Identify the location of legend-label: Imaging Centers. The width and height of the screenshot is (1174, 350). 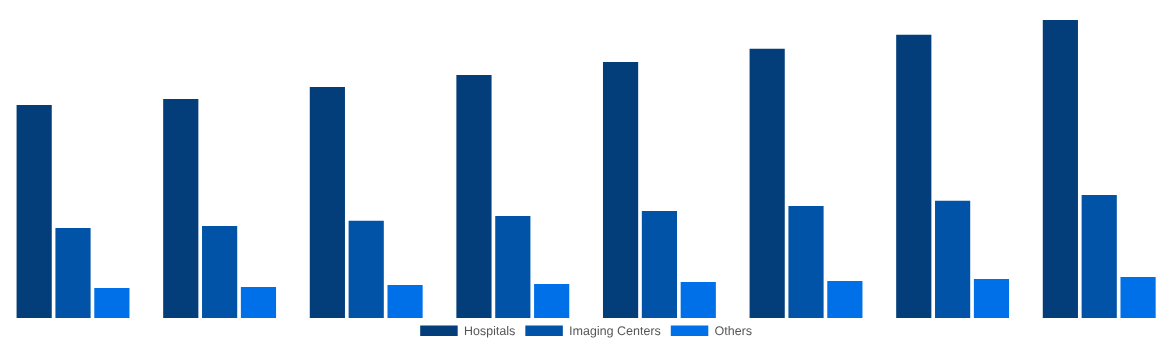
(615, 331).